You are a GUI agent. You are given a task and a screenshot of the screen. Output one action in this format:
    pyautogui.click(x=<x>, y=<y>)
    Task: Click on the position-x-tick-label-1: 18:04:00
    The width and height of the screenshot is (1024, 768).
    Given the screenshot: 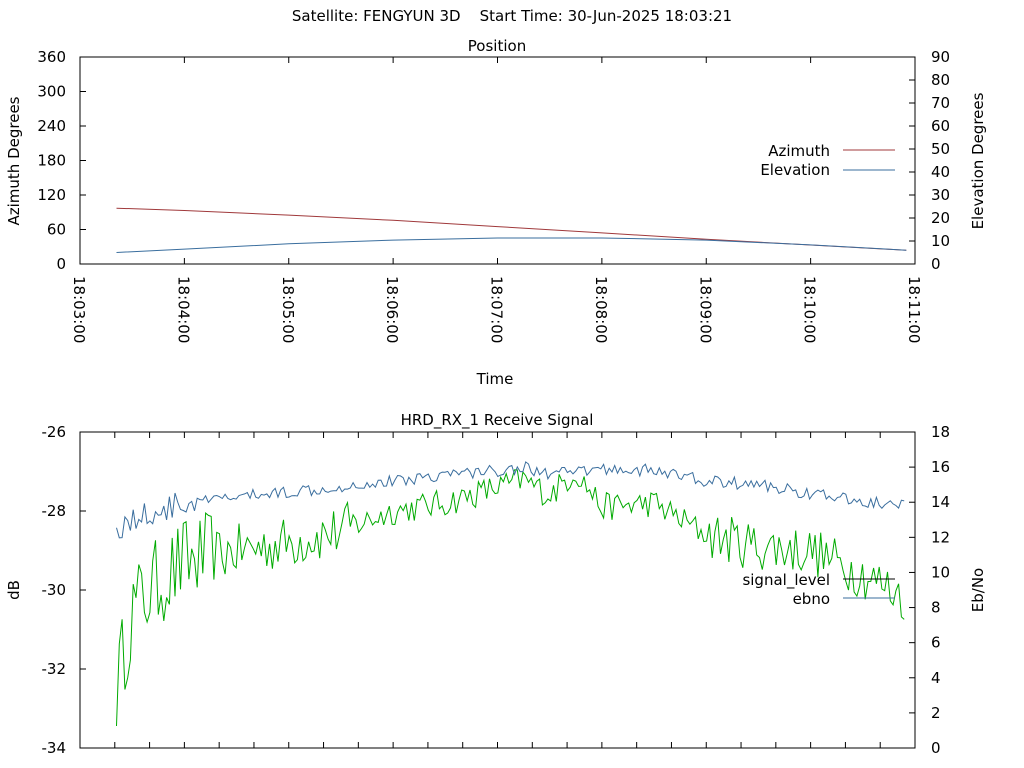 What is the action you would take?
    pyautogui.click(x=183, y=309)
    